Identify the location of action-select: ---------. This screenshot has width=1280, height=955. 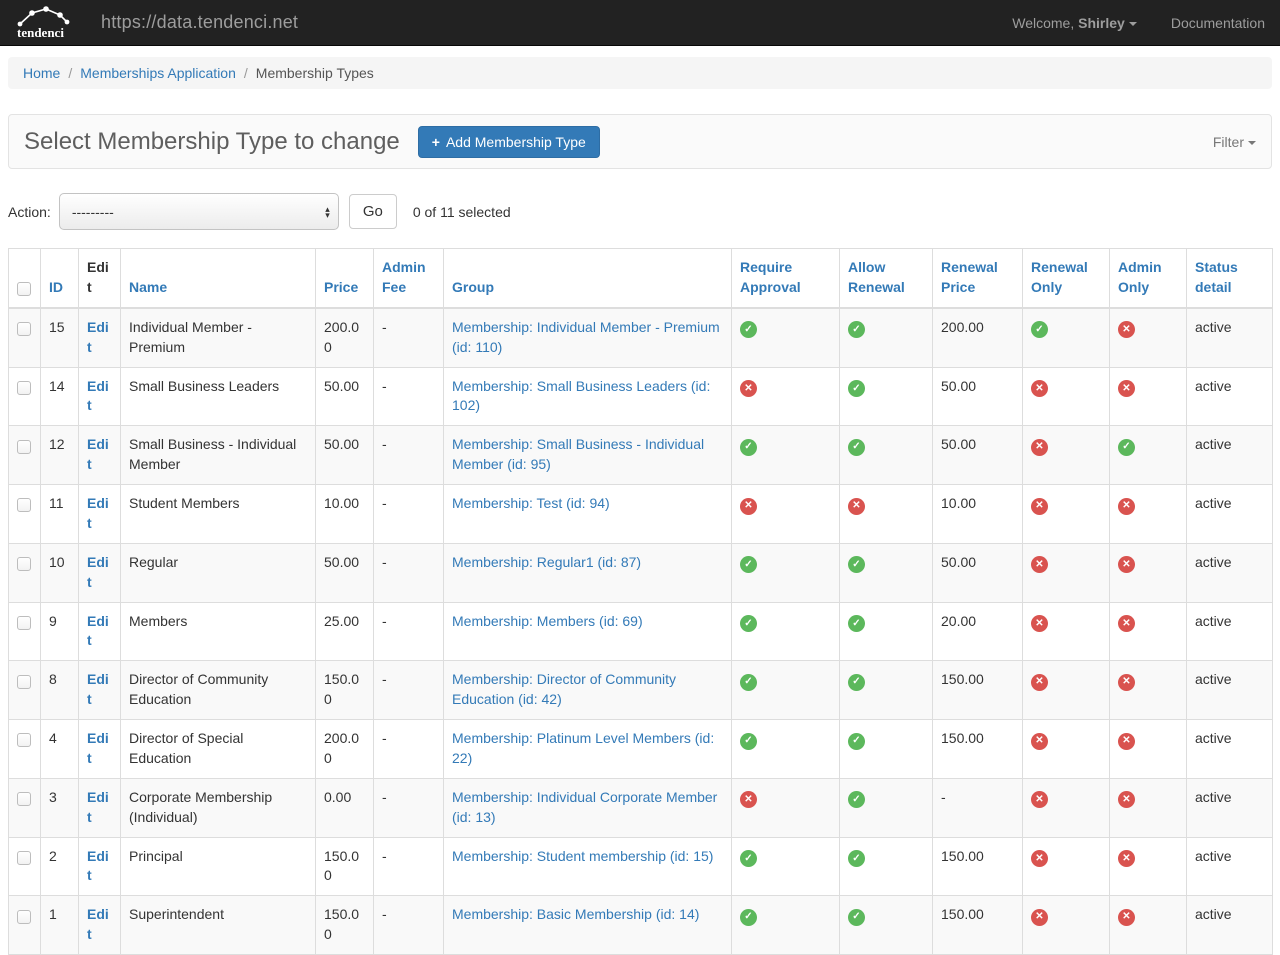
(198, 211).